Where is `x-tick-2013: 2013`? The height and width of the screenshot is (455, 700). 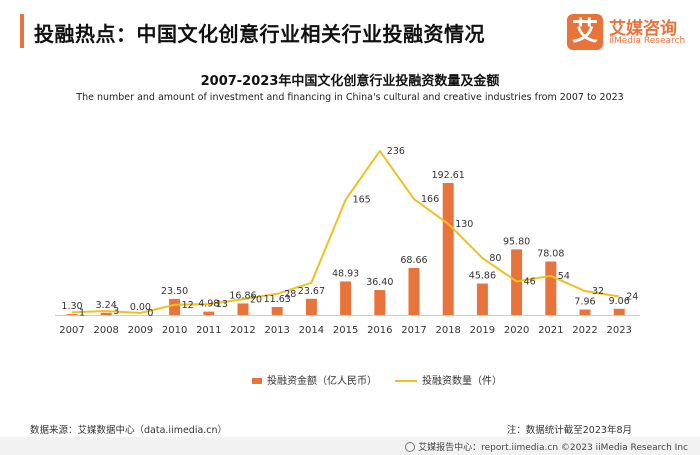 x-tick-2013: 2013 is located at coordinates (276, 330).